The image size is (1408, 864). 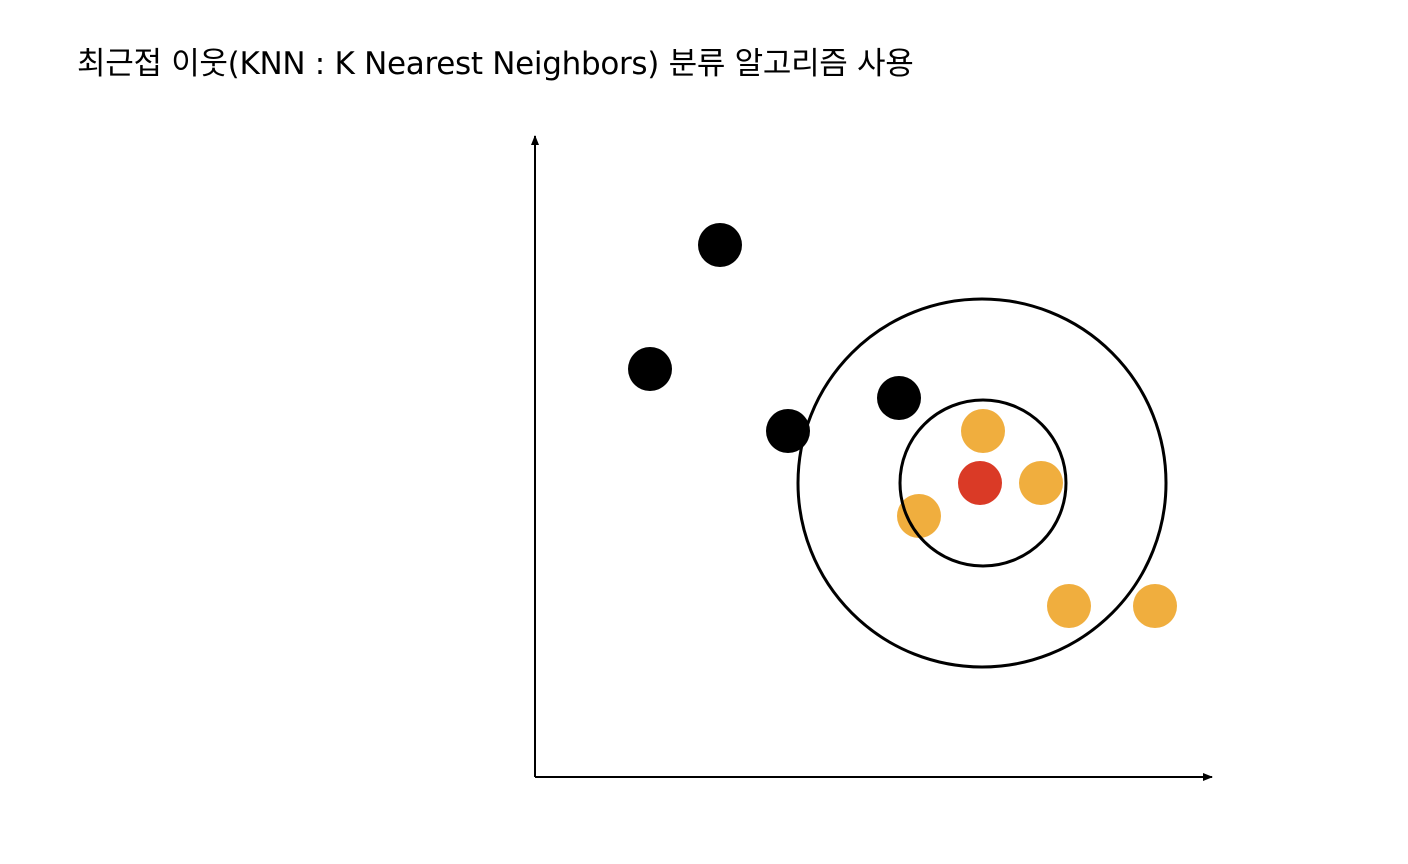 I want to click on query-point, so click(x=980, y=483).